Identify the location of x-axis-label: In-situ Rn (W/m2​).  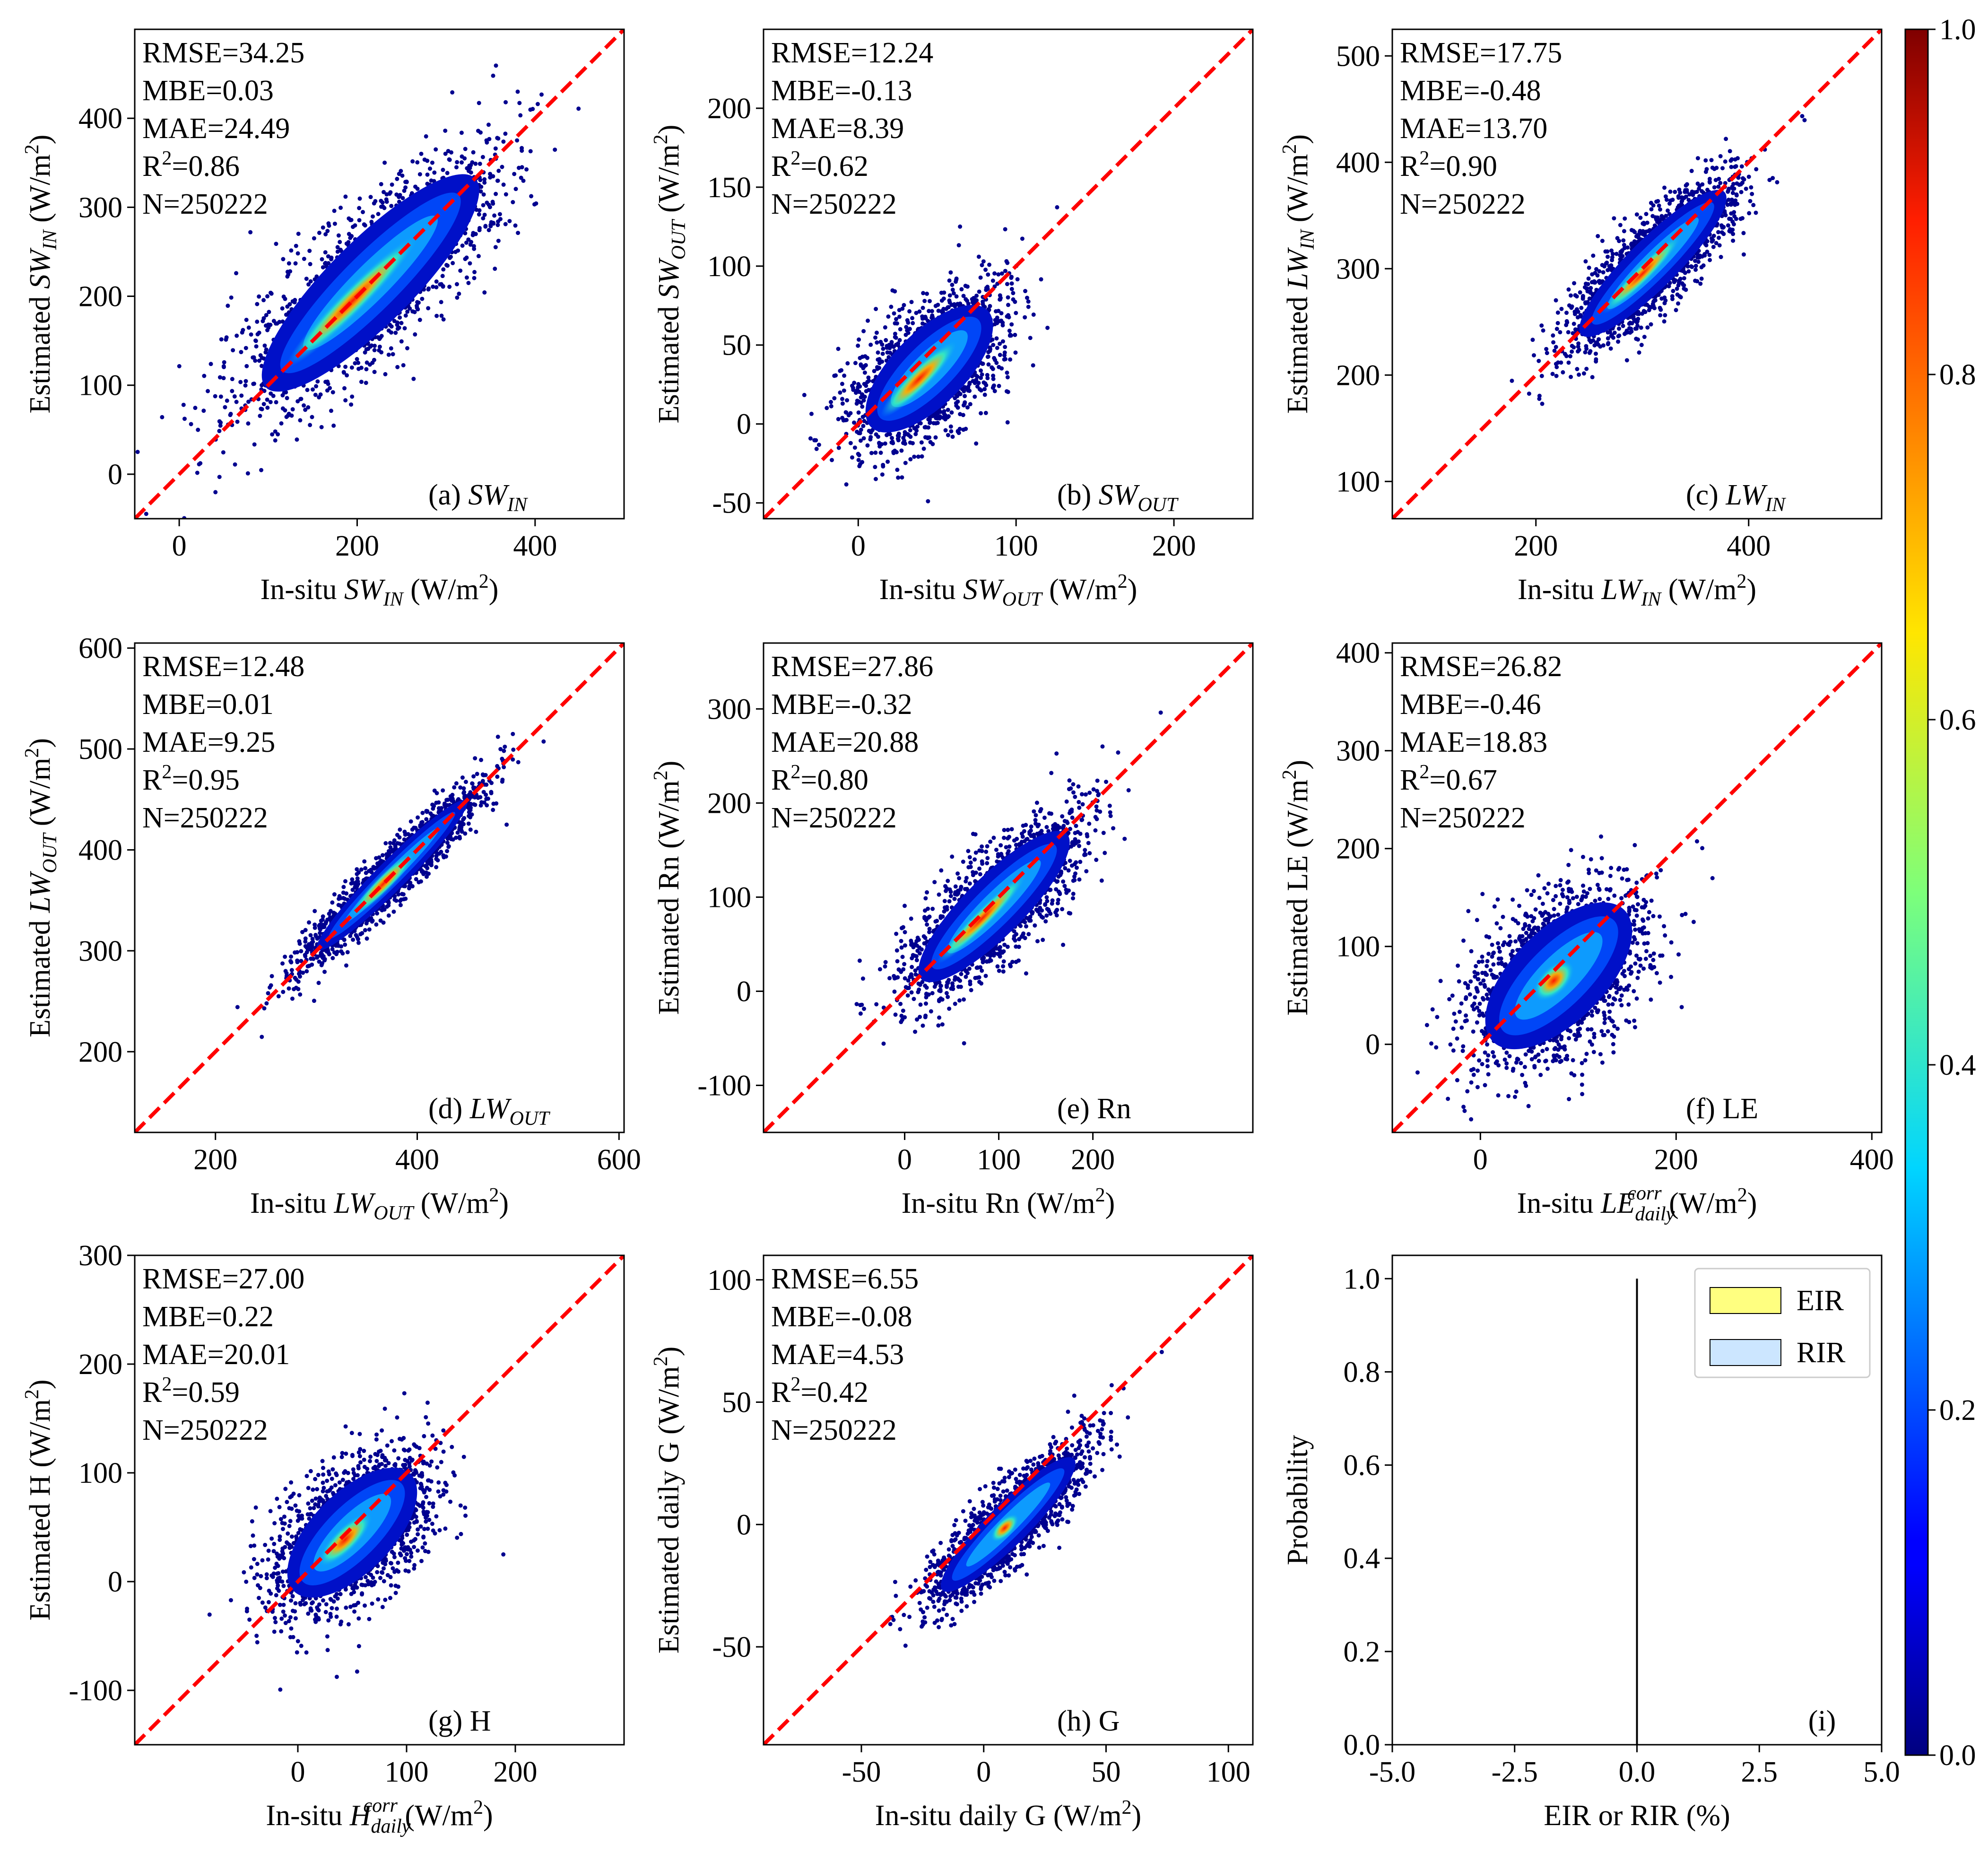
(1008, 1201).